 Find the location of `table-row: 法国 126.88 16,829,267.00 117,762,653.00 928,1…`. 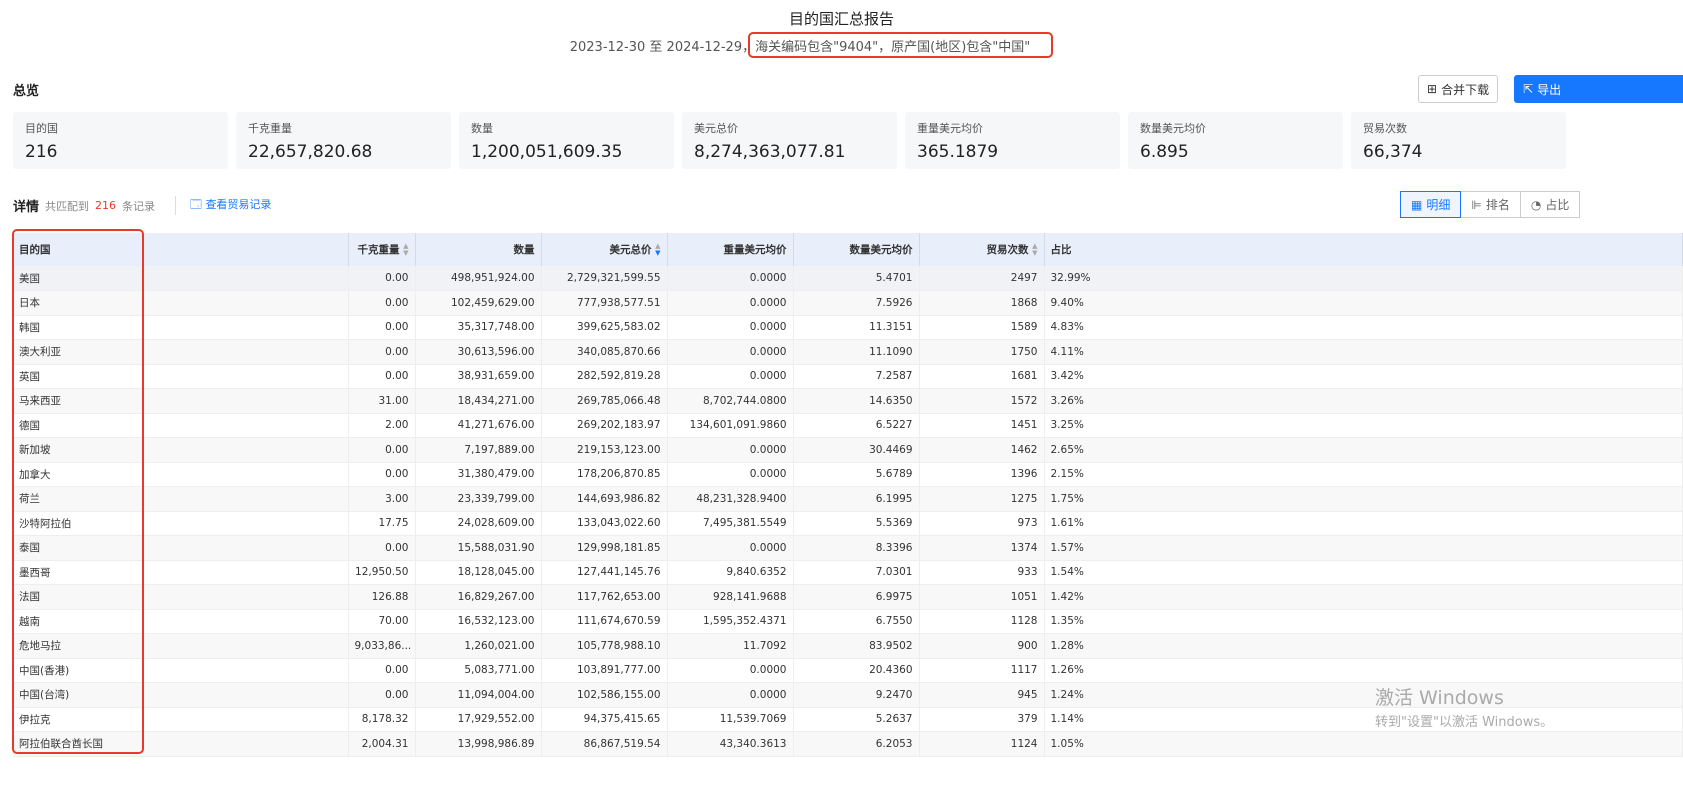

table-row: 法国 126.88 16,829,267.00 117,762,653.00 928,1… is located at coordinates (848, 597).